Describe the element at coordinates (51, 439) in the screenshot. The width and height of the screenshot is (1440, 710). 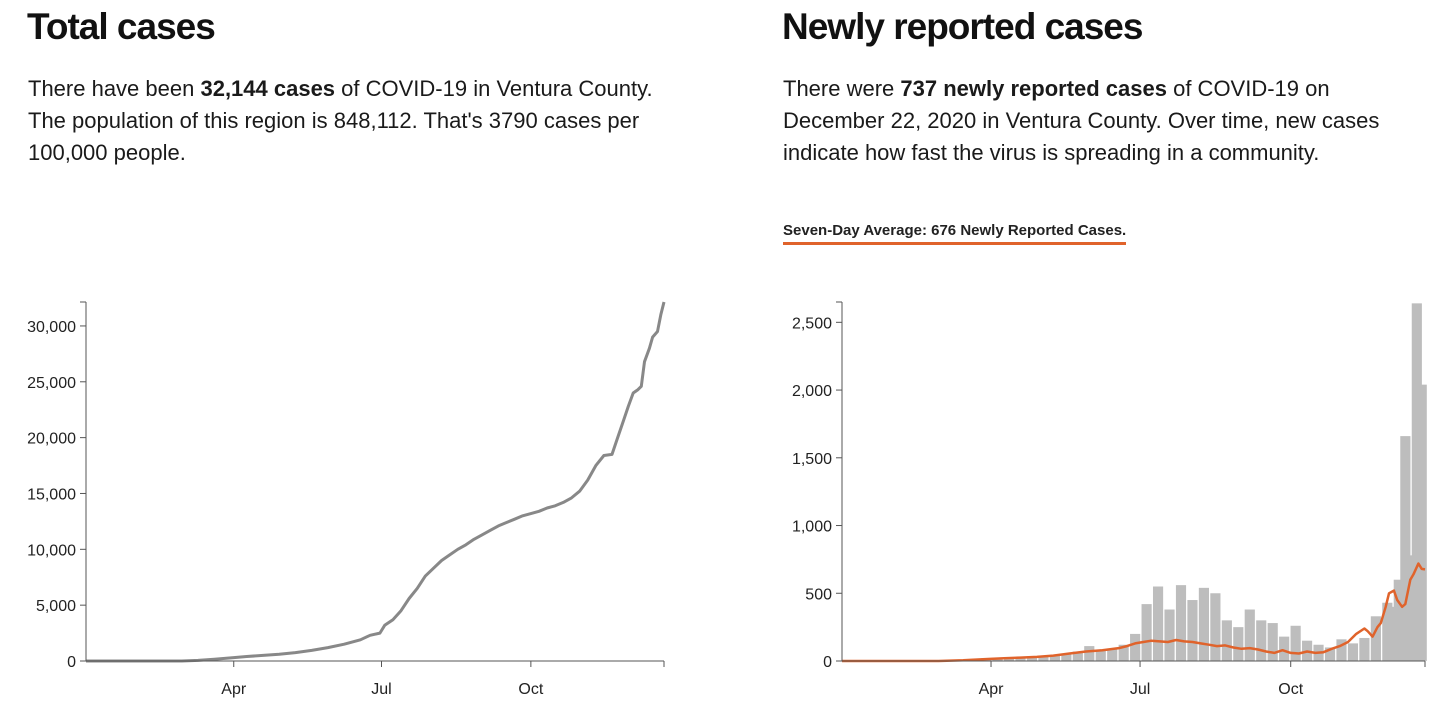
I see `y-tick-label: 20,000` at that location.